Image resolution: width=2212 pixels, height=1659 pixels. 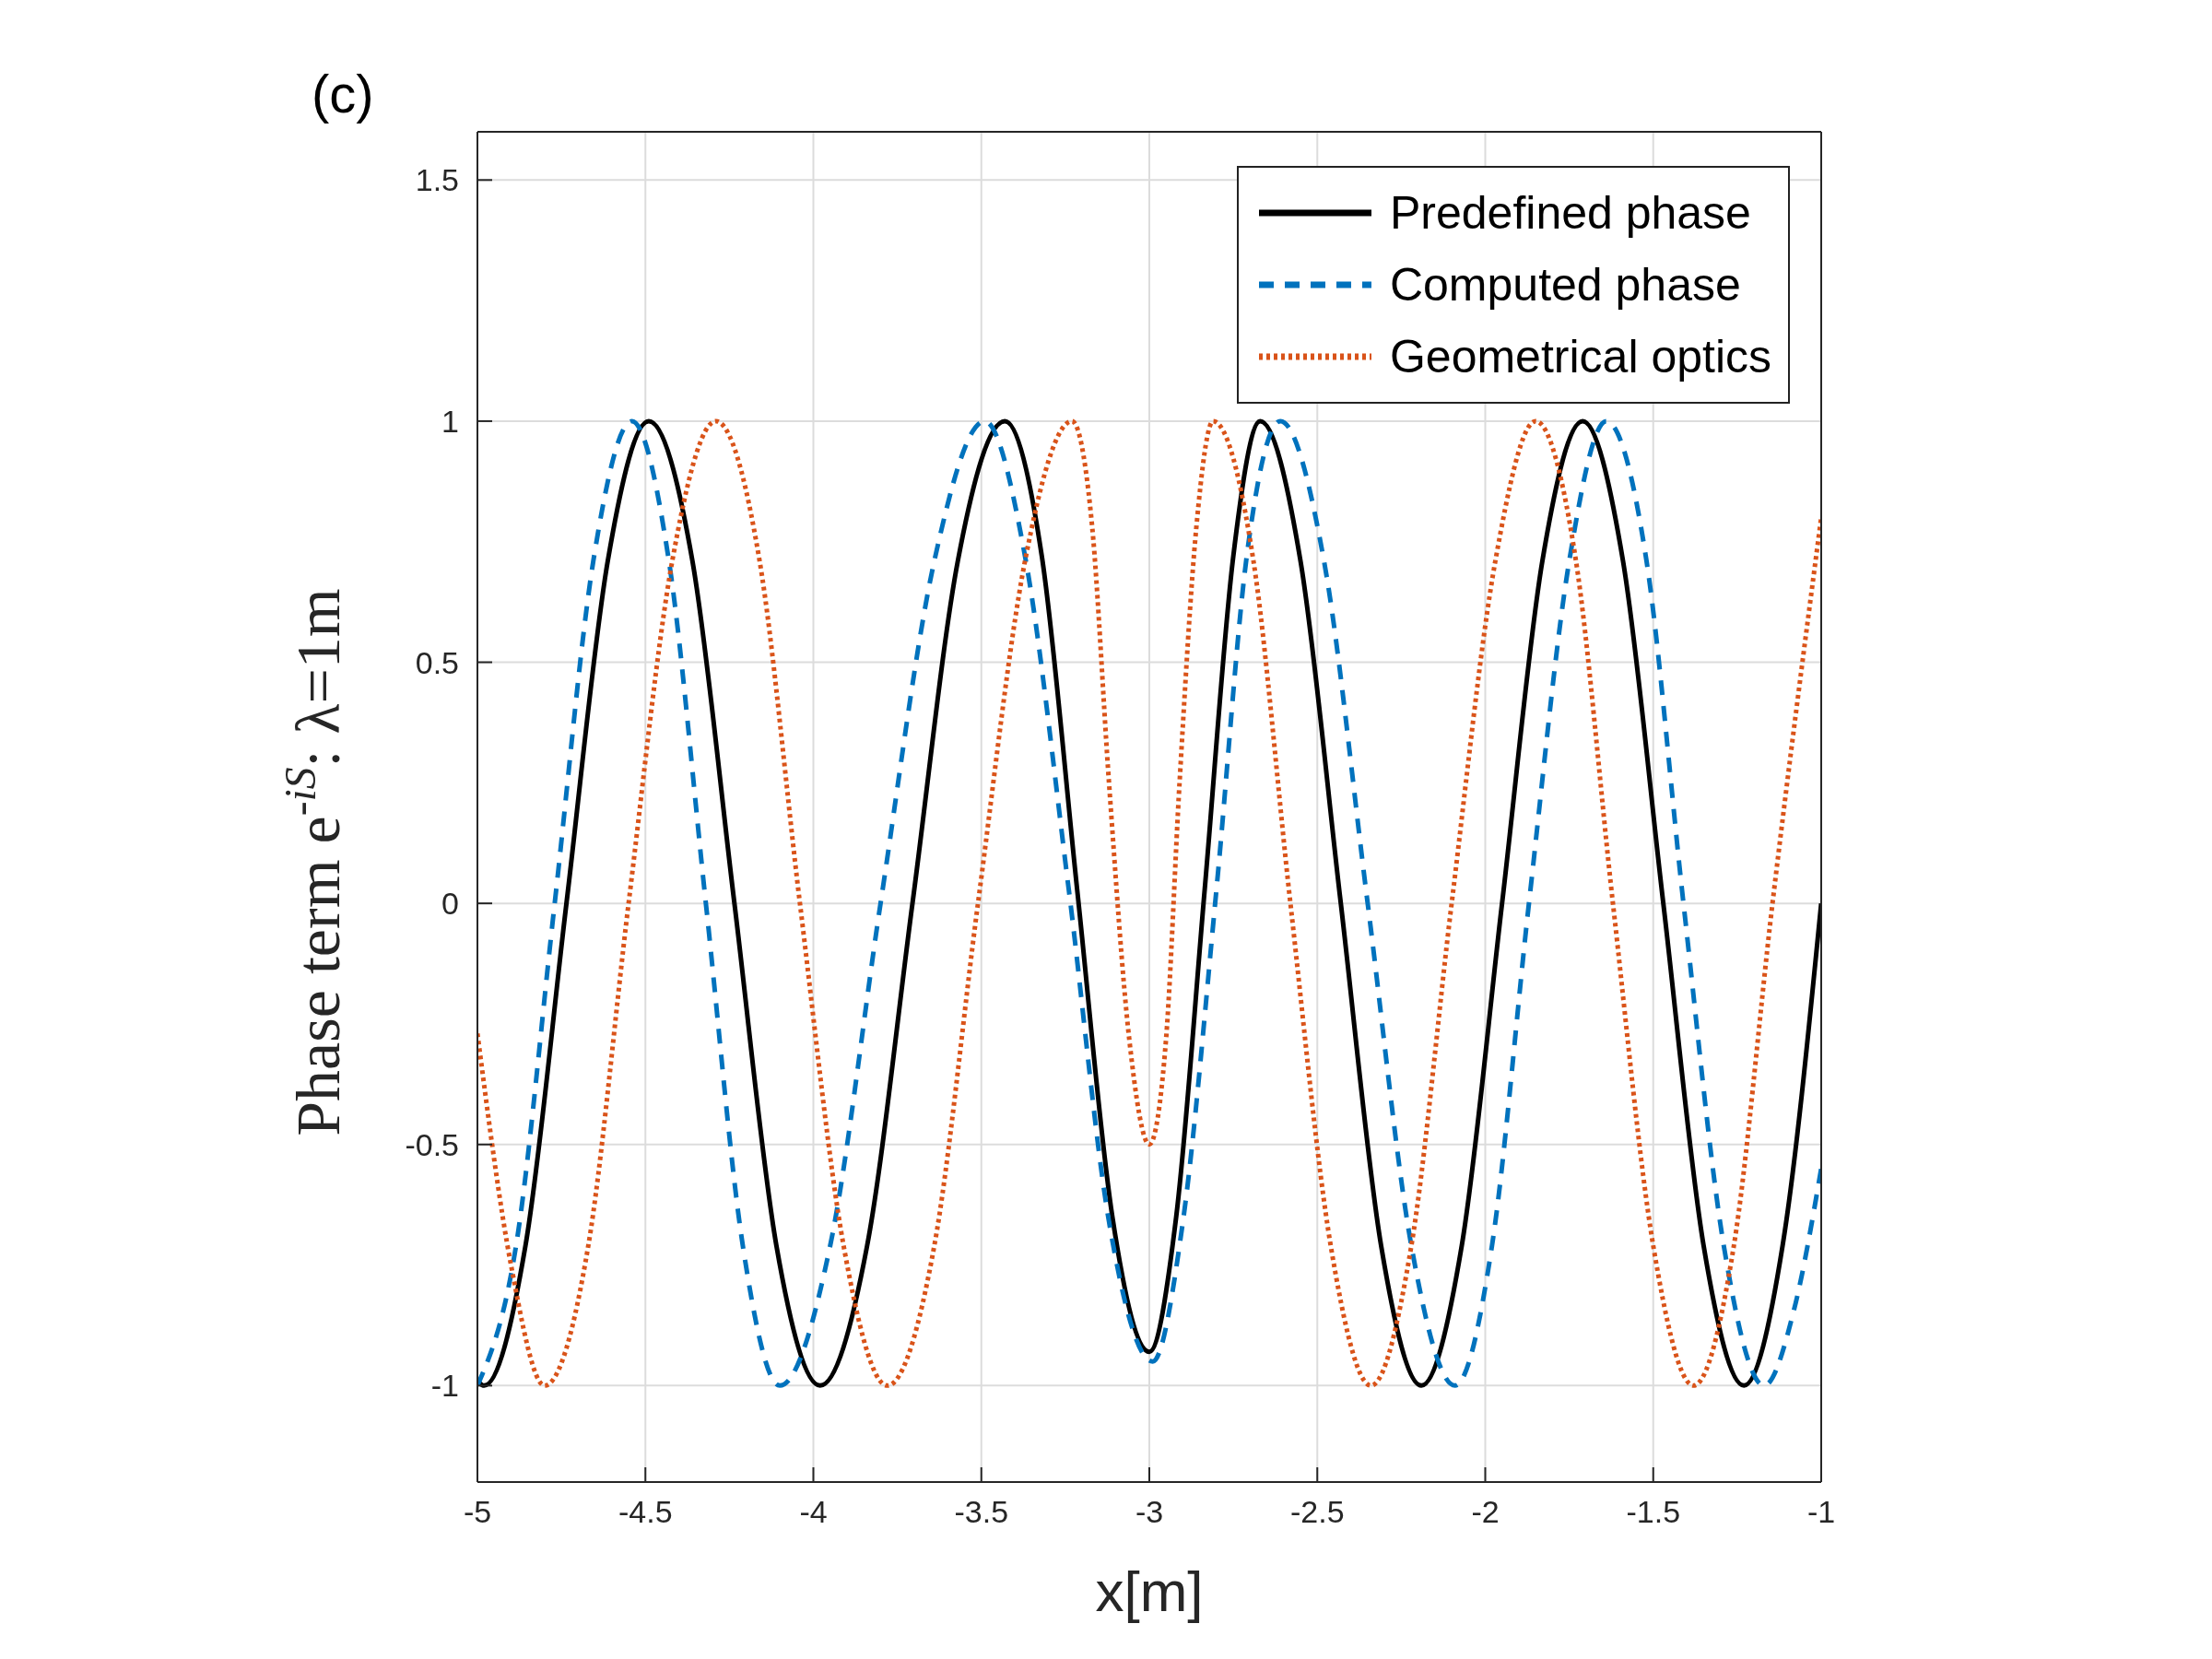 What do you see at coordinates (1653, 1512) in the screenshot?
I see `x-tick-label: -1.5` at bounding box center [1653, 1512].